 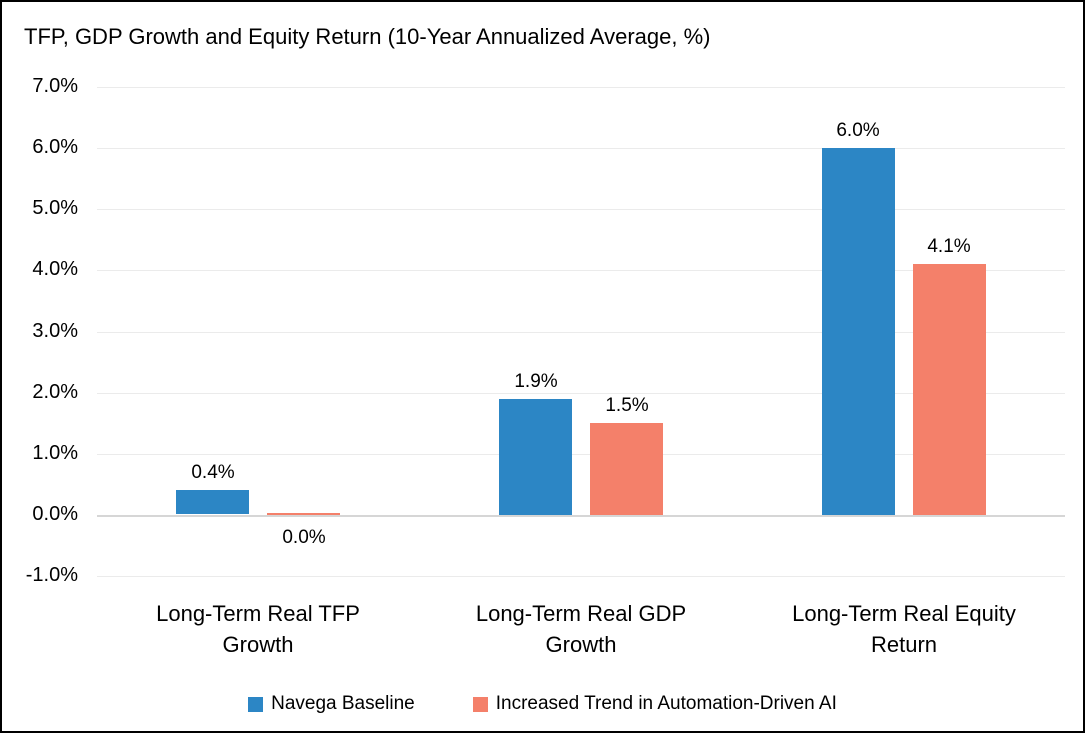 What do you see at coordinates (858, 130) in the screenshot?
I see `bar-value-label: 6.0%` at bounding box center [858, 130].